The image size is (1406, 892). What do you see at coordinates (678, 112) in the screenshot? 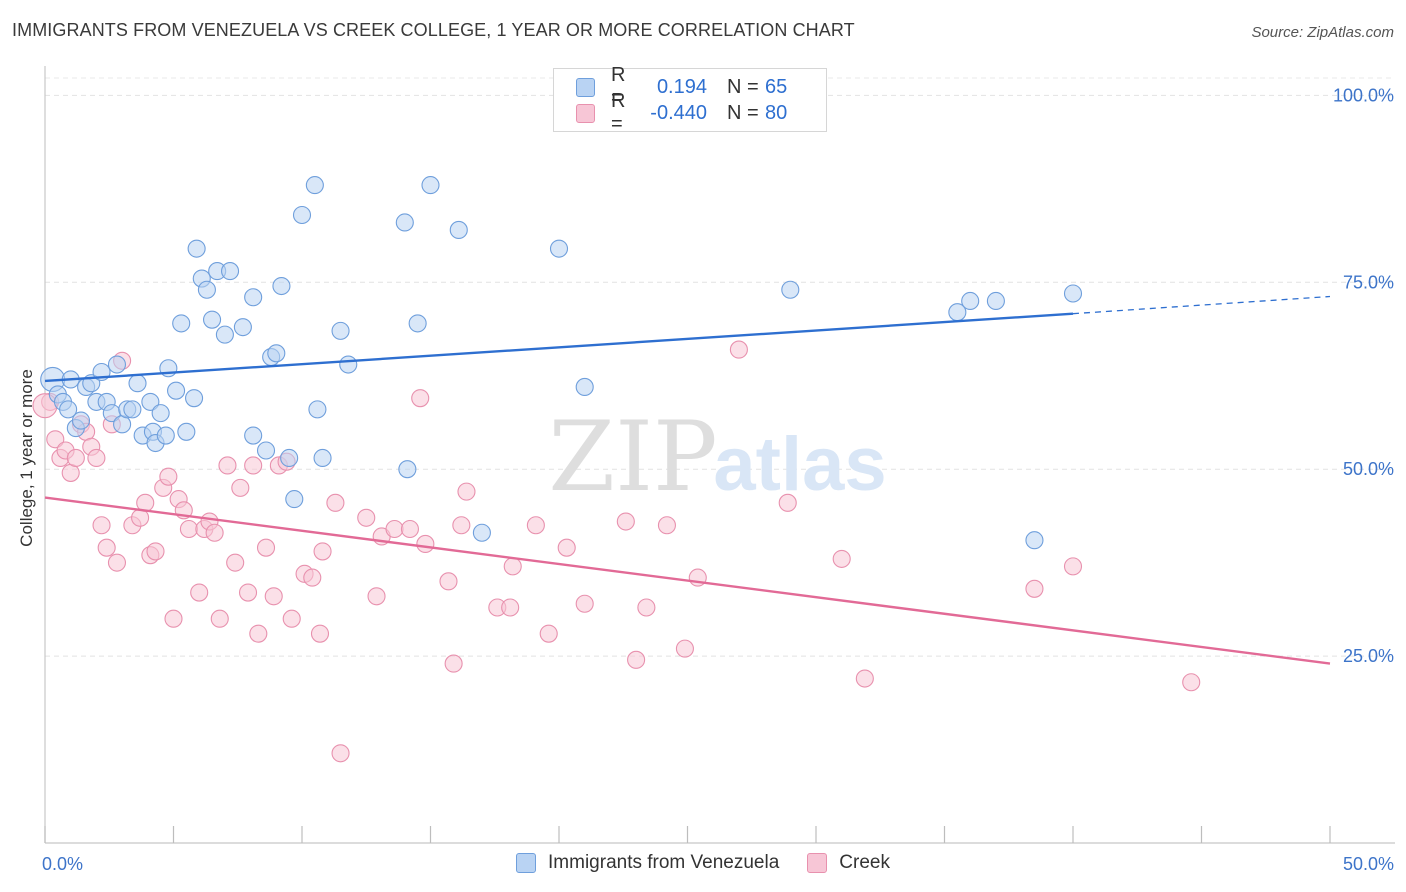
I see `legend-r-value: -0.440` at bounding box center [678, 112].